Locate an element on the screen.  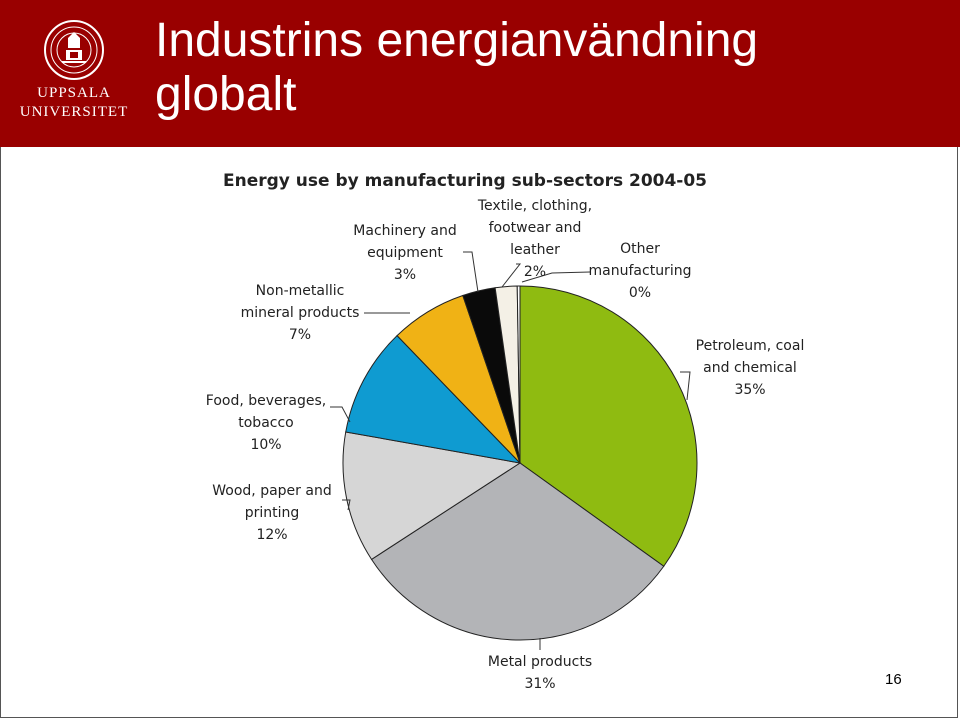
slice-label-5: Machinery and equipment 3% is located at coordinates (404, 253).